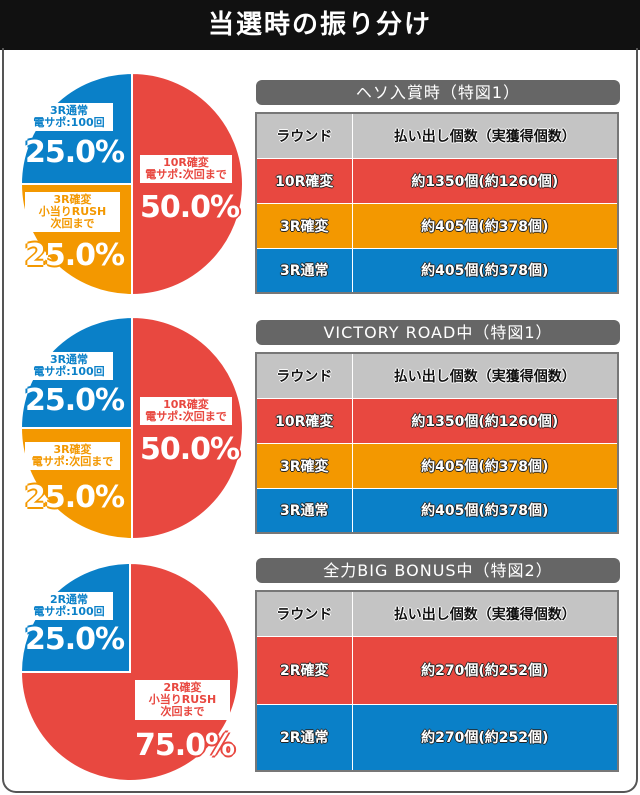 This screenshot has width=640, height=795. I want to click on slice-label: 3R確変 電サポ:次回まで, so click(72, 456).